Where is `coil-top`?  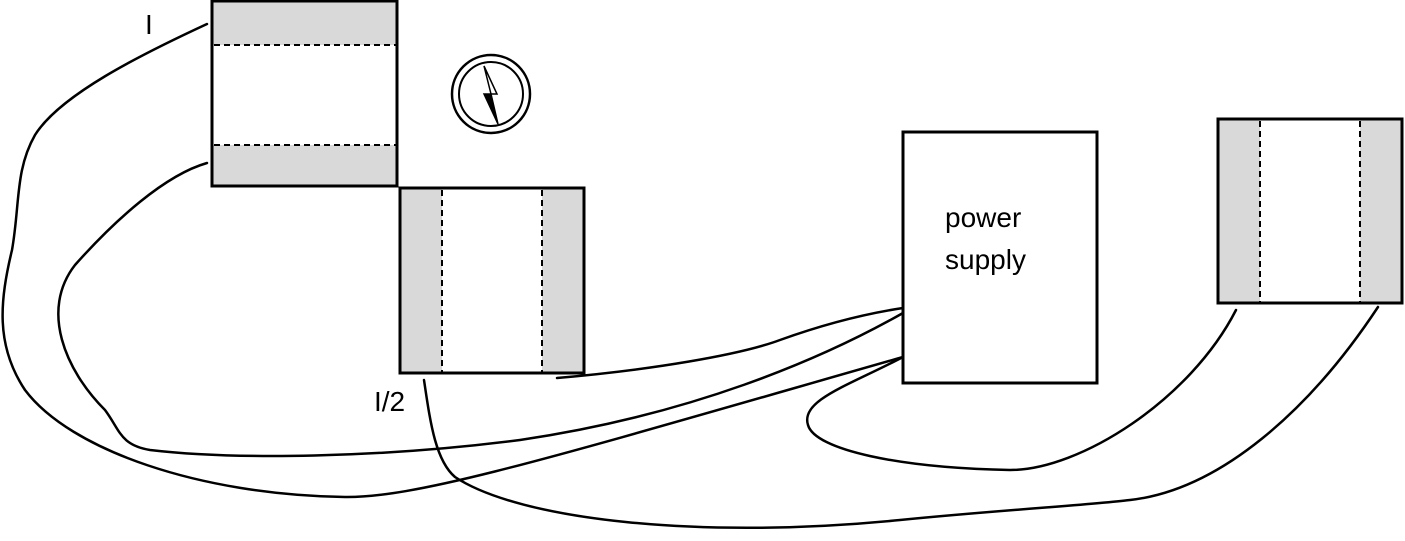 coil-top is located at coordinates (304, 93).